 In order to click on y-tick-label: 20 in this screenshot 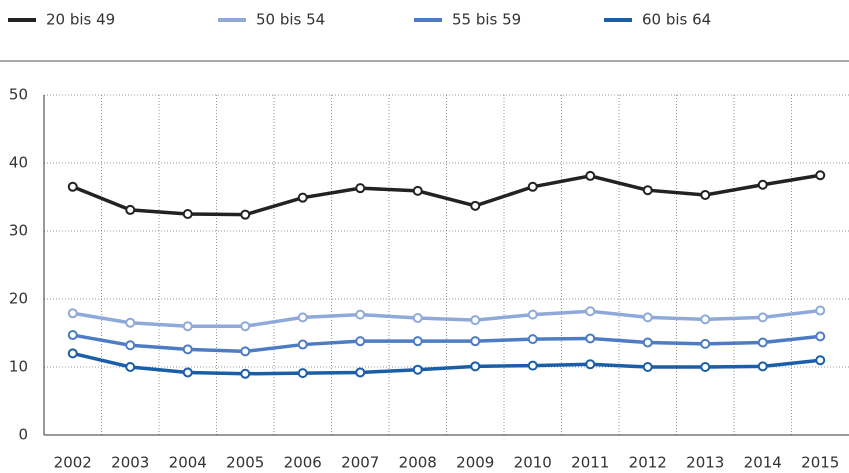, I will do `click(18, 299)`.